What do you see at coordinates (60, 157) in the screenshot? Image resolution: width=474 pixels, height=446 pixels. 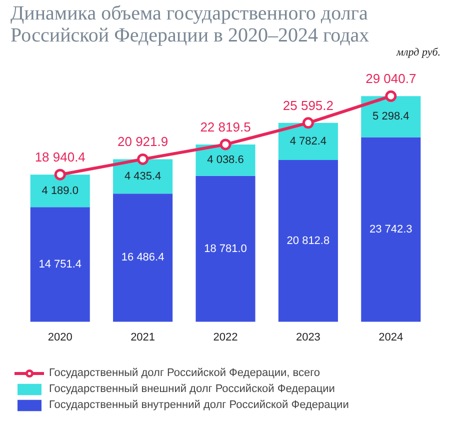 I see `data-label: 18 940.4` at bounding box center [60, 157].